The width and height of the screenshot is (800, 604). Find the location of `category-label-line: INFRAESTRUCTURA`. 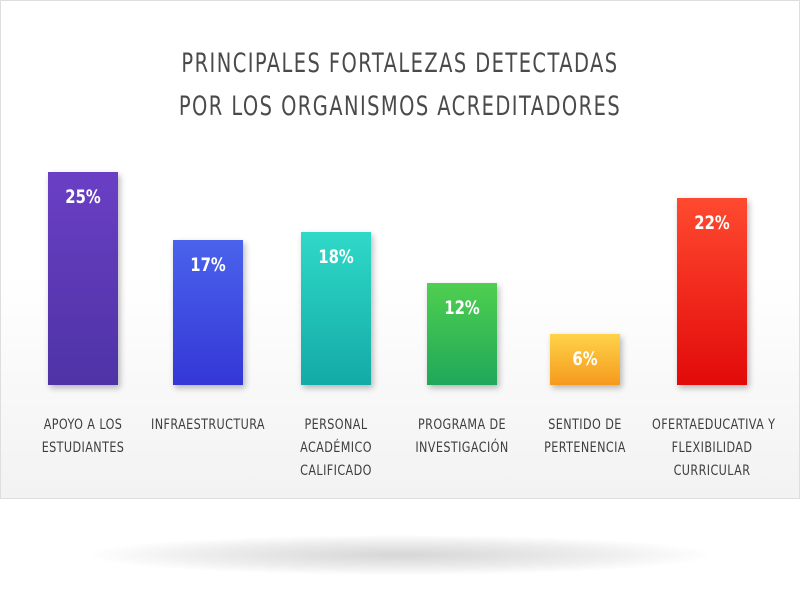

category-label-line: INFRAESTRUCTURA is located at coordinates (208, 425).